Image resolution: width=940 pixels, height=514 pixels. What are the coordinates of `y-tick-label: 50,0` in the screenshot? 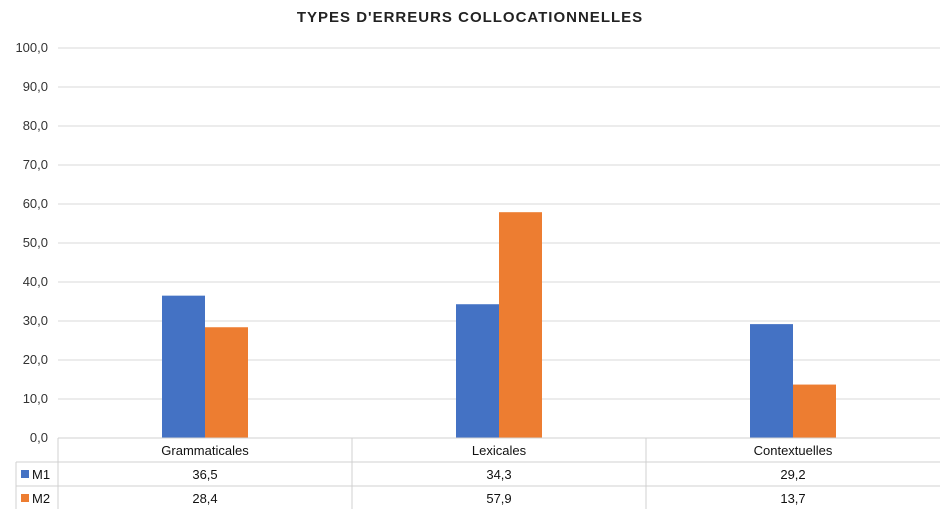 It's located at (35, 242).